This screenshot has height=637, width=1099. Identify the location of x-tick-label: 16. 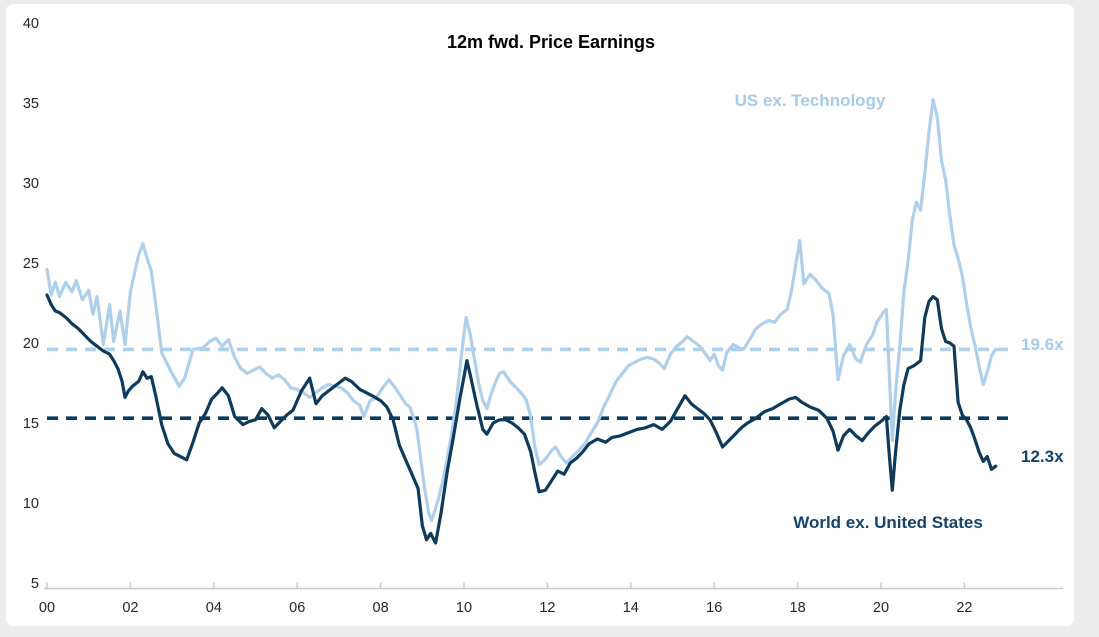
(714, 608).